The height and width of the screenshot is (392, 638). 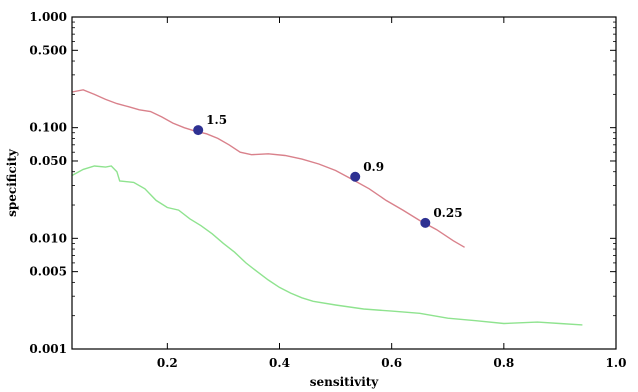 I want to click on x-tick-label: 1.0, so click(x=616, y=363).